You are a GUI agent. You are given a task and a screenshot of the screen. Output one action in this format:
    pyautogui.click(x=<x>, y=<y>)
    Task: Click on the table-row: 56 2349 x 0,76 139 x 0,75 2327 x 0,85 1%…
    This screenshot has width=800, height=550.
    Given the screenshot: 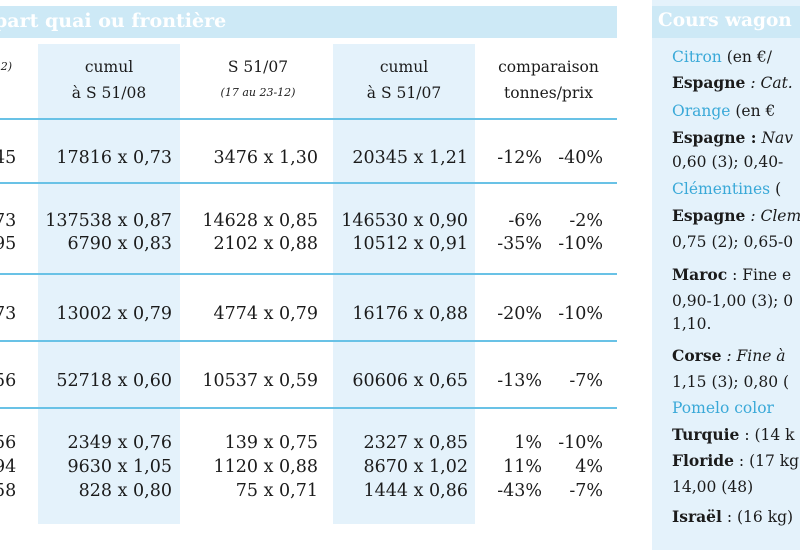 What is the action you would take?
    pyautogui.click(x=308, y=443)
    